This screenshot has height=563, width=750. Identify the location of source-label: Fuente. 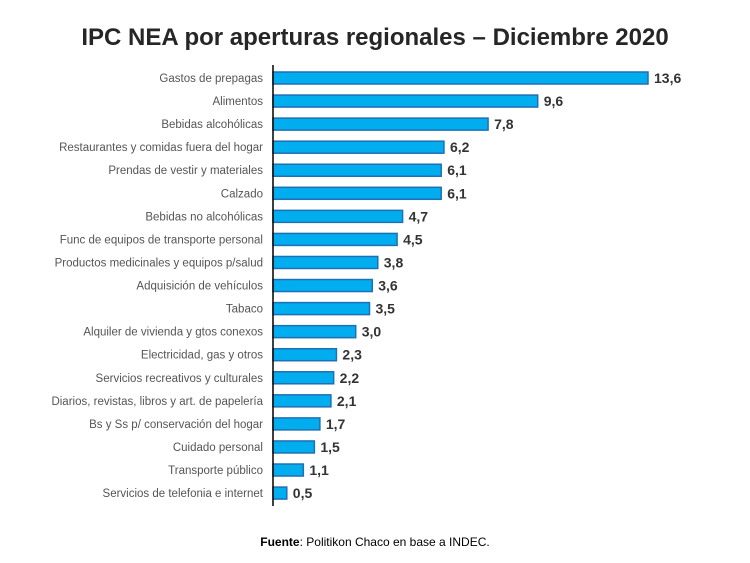
(280, 542).